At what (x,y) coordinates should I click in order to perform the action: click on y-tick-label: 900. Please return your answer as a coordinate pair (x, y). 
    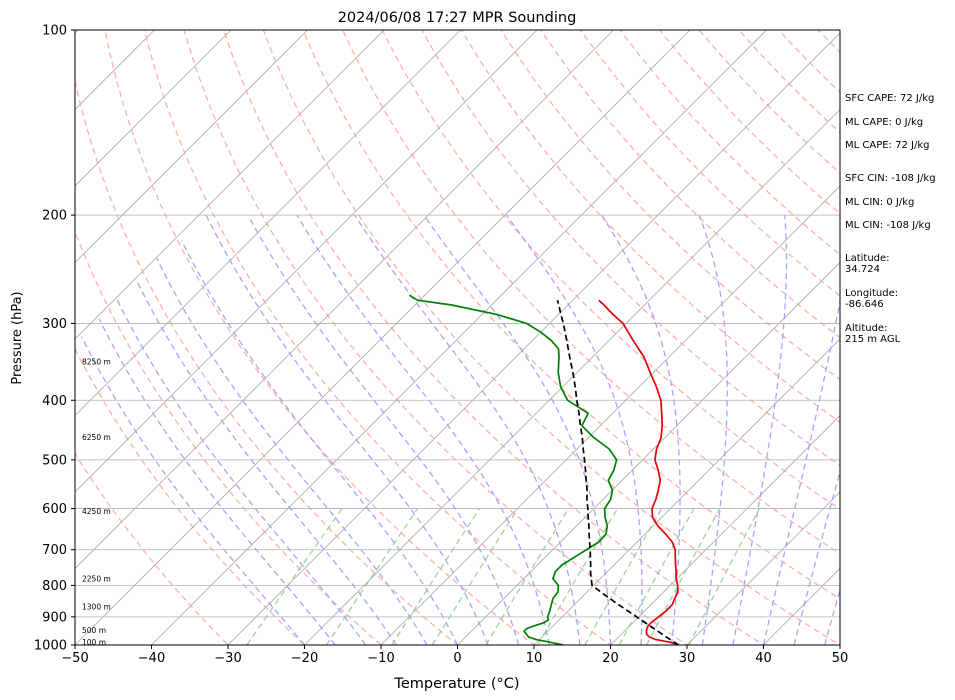
    Looking at the image, I should click on (54, 617).